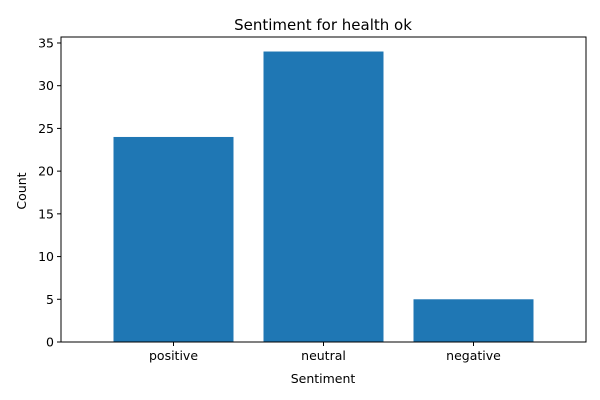 Image resolution: width=600 pixels, height=400 pixels. Describe the element at coordinates (323, 378) in the screenshot. I see `x-axis-label: Sentiment` at that location.